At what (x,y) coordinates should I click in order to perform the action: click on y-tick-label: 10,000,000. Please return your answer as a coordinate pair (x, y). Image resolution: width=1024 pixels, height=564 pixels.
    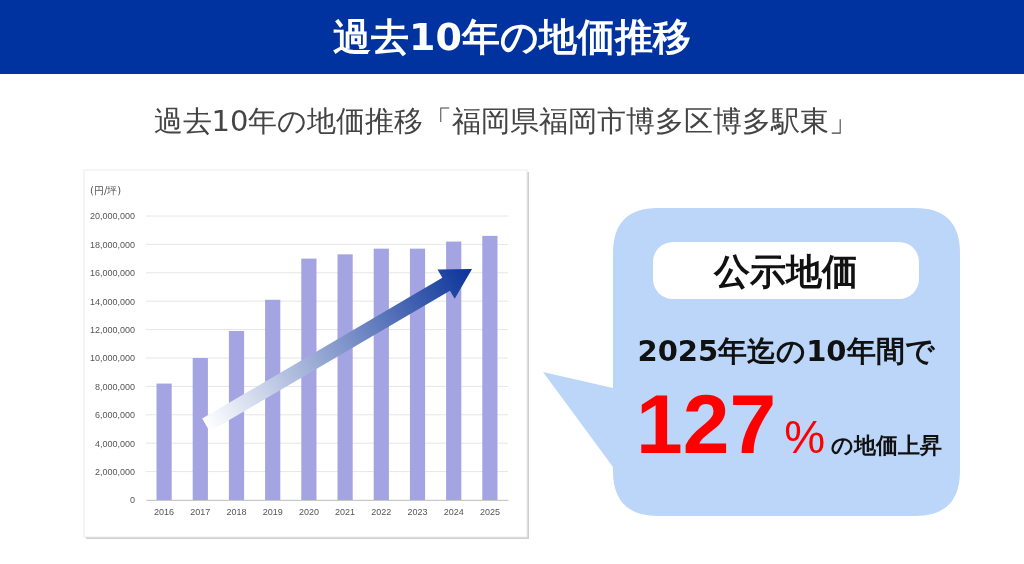
    Looking at the image, I should click on (112, 358).